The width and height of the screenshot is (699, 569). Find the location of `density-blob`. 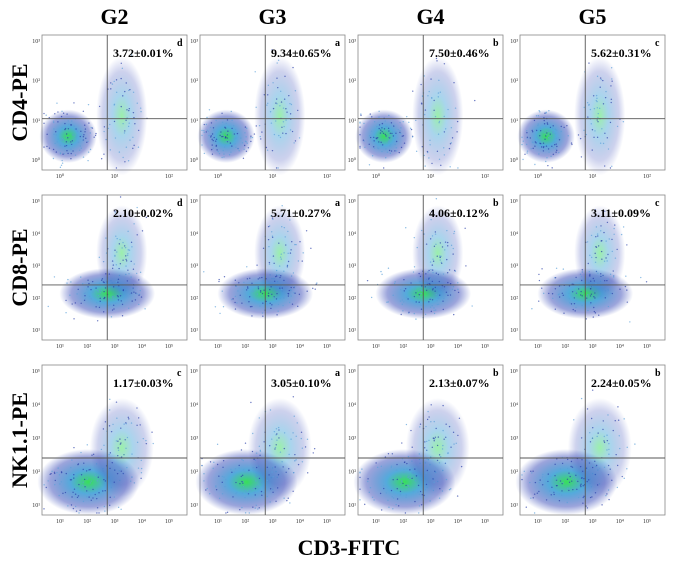

density-blob is located at coordinates (280, 253).